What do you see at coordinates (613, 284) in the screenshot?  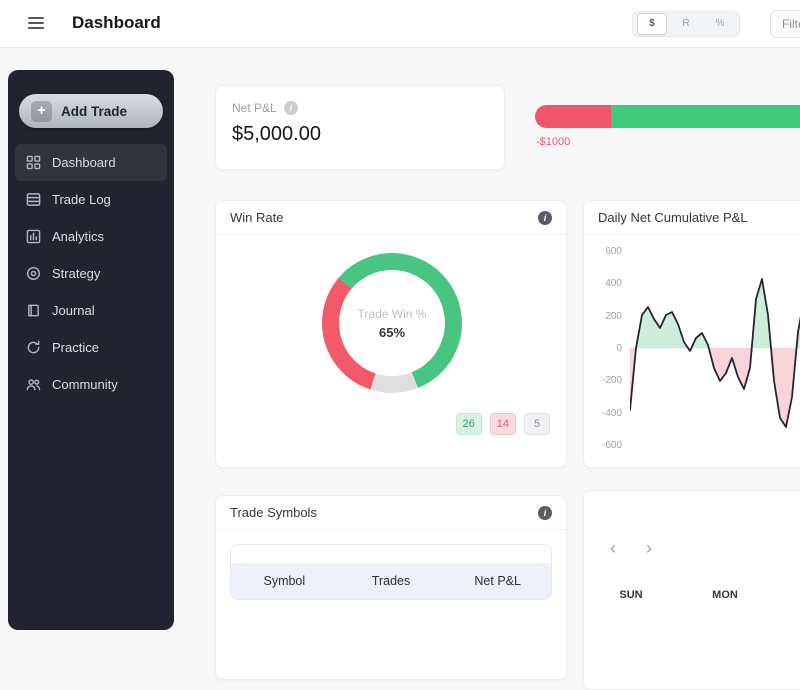 I see `y-tick: 400` at bounding box center [613, 284].